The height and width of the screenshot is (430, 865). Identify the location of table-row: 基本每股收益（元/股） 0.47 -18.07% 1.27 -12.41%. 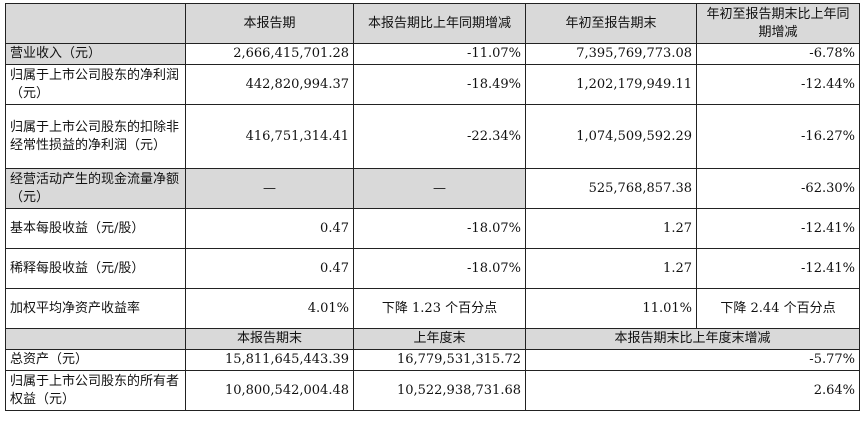
(432, 228).